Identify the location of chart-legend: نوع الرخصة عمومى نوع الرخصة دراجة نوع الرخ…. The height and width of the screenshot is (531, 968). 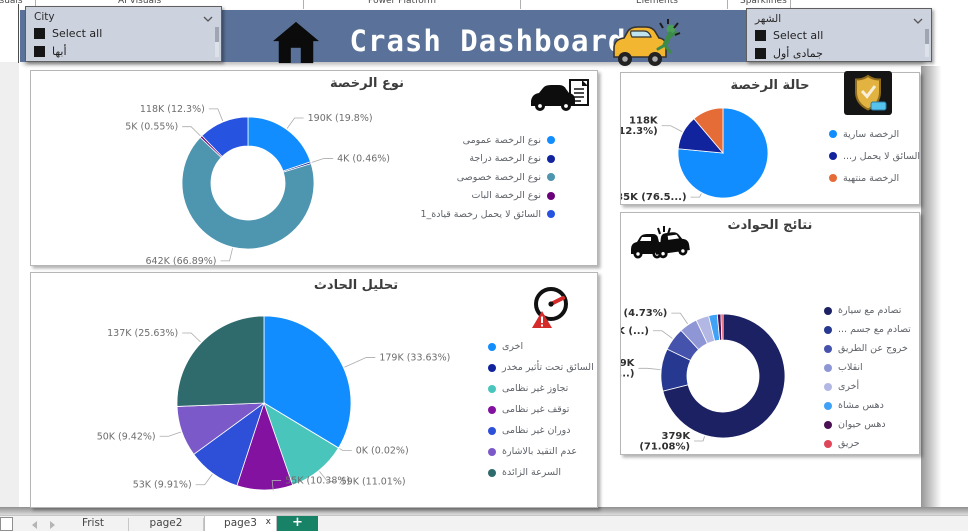
(487, 177).